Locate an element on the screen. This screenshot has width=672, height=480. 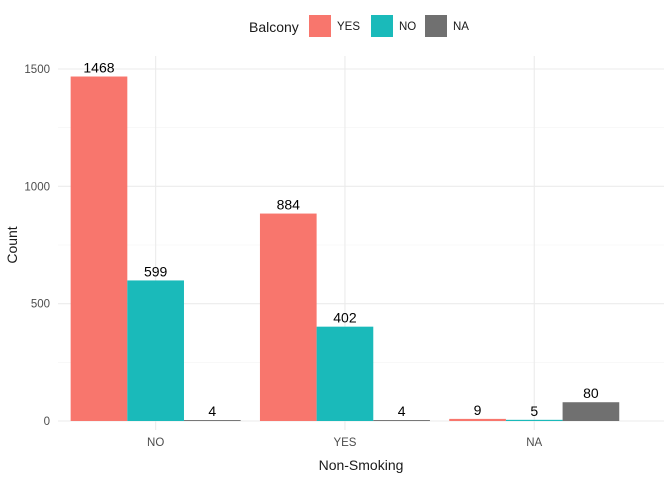
x-tick-label: NO is located at coordinates (155, 443).